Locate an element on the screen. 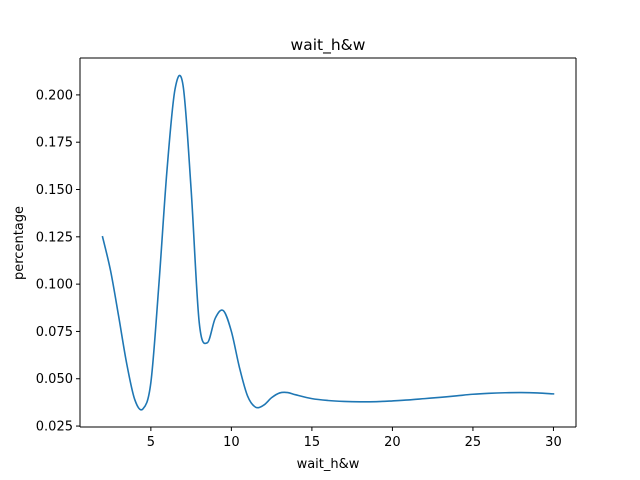 Image resolution: width=640 pixels, height=480 pixels. y-axis-label: percentage is located at coordinates (19, 243).